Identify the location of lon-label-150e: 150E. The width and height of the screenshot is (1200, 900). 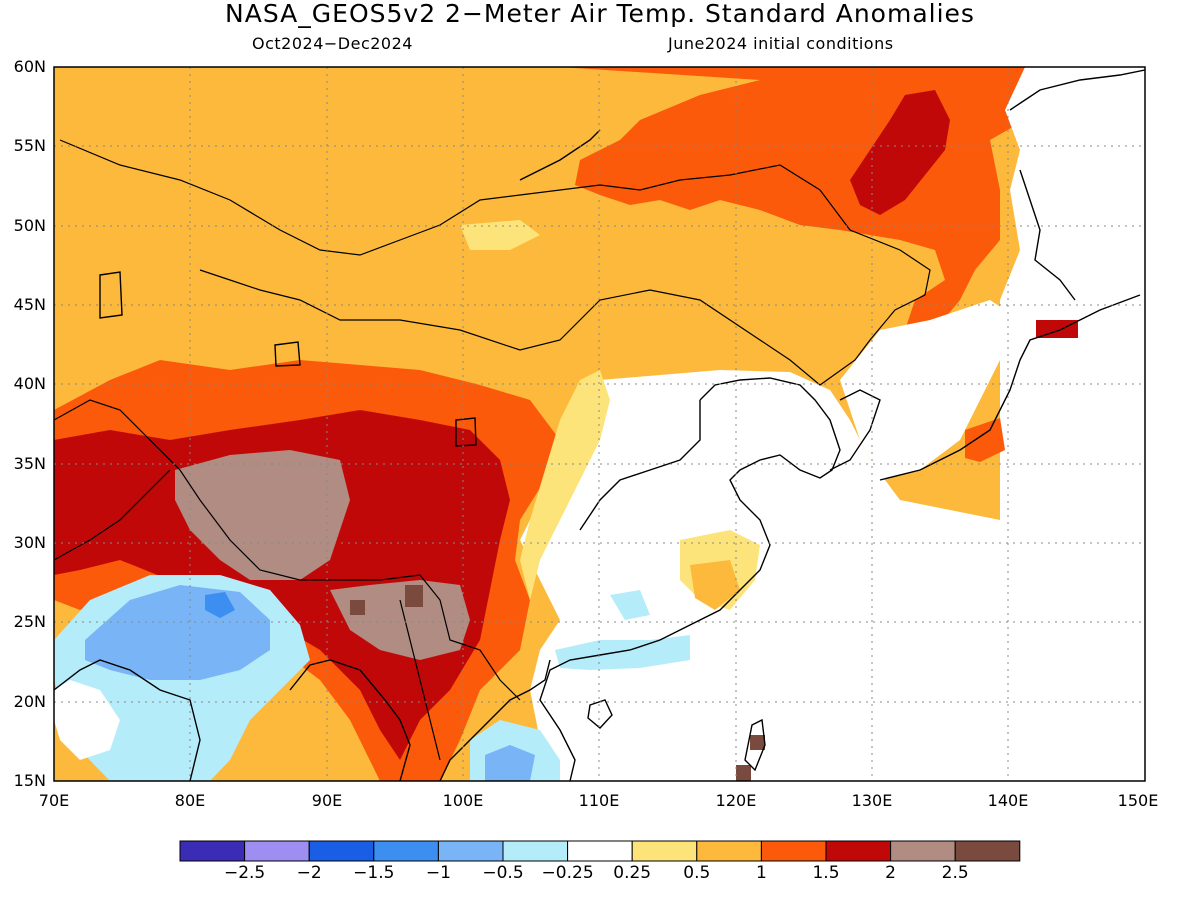
(1138, 800).